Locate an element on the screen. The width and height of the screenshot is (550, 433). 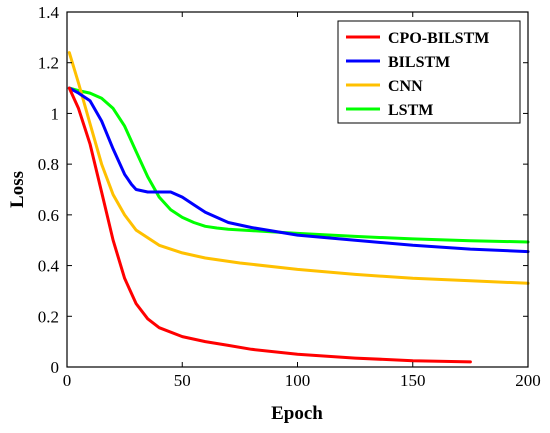
y-tick-label: 1.2 is located at coordinates (48, 63).